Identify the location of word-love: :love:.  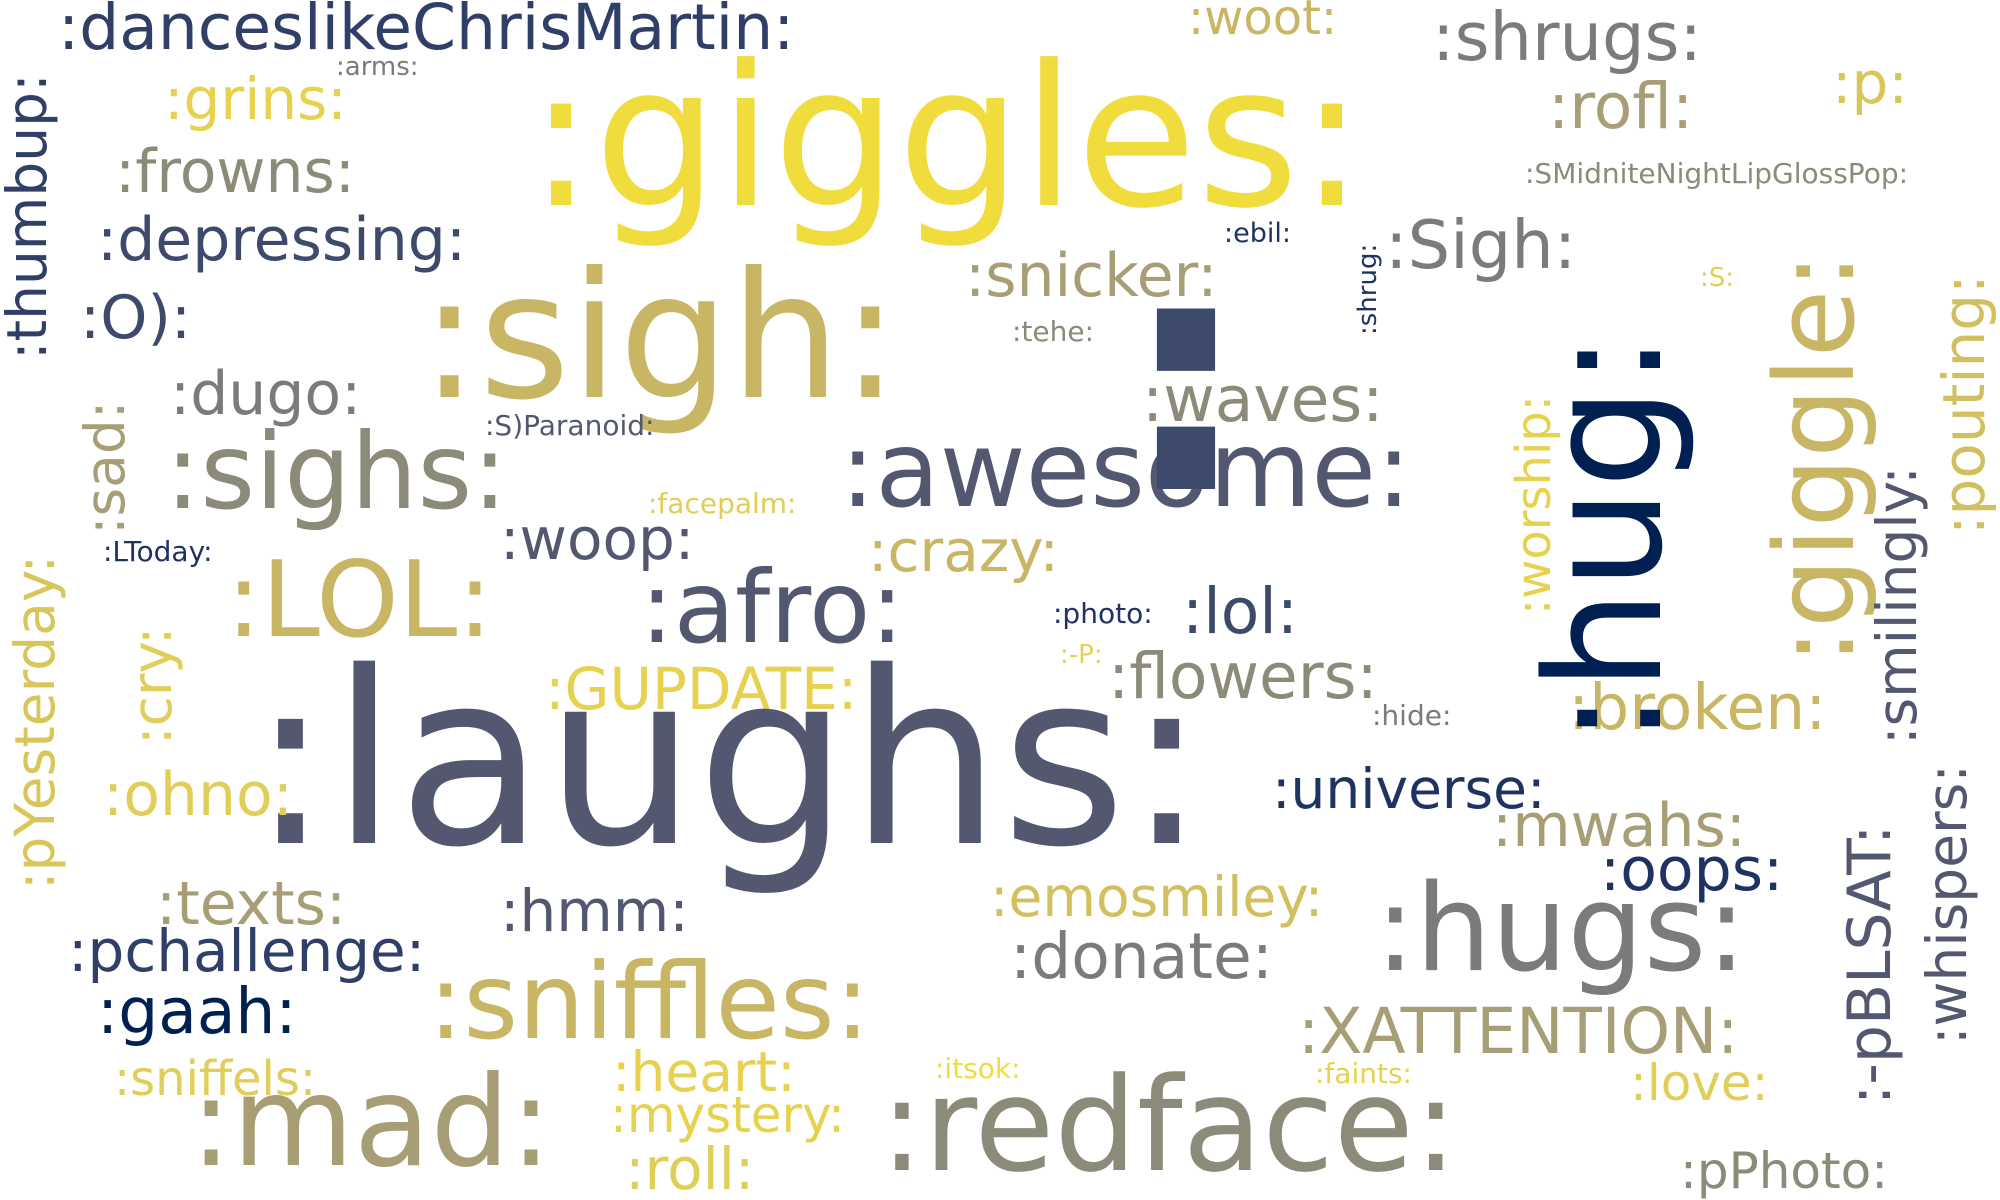
(1699, 1083).